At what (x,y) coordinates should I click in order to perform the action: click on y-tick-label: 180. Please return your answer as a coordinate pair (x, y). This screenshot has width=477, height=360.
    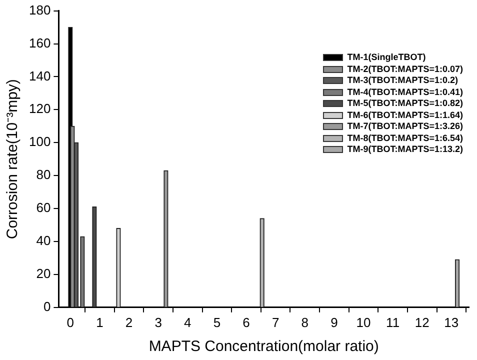
    Looking at the image, I should click on (39, 10).